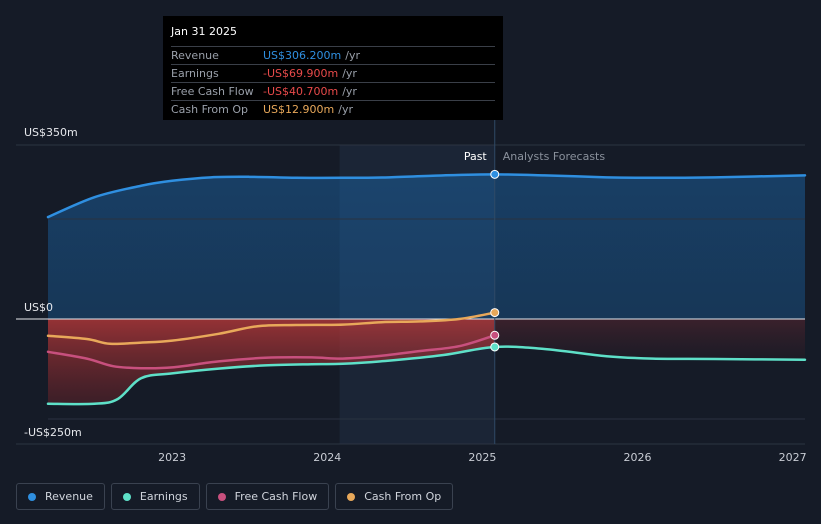 This screenshot has width=821, height=524. I want to click on free-cash-flow-marker, so click(495, 335).